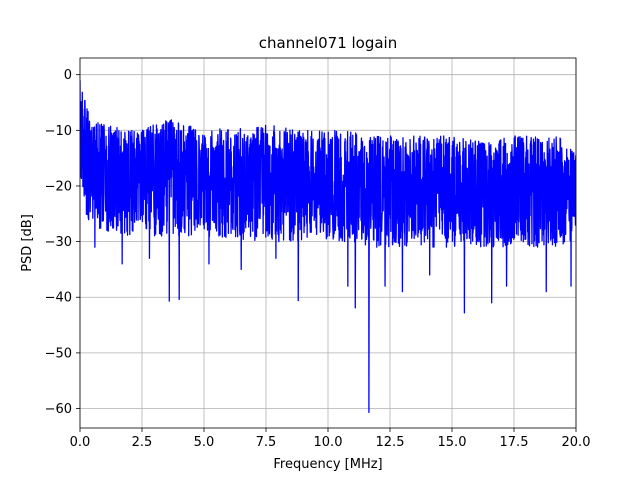 The height and width of the screenshot is (480, 640). I want to click on x-tick-label: 5.0, so click(204, 442).